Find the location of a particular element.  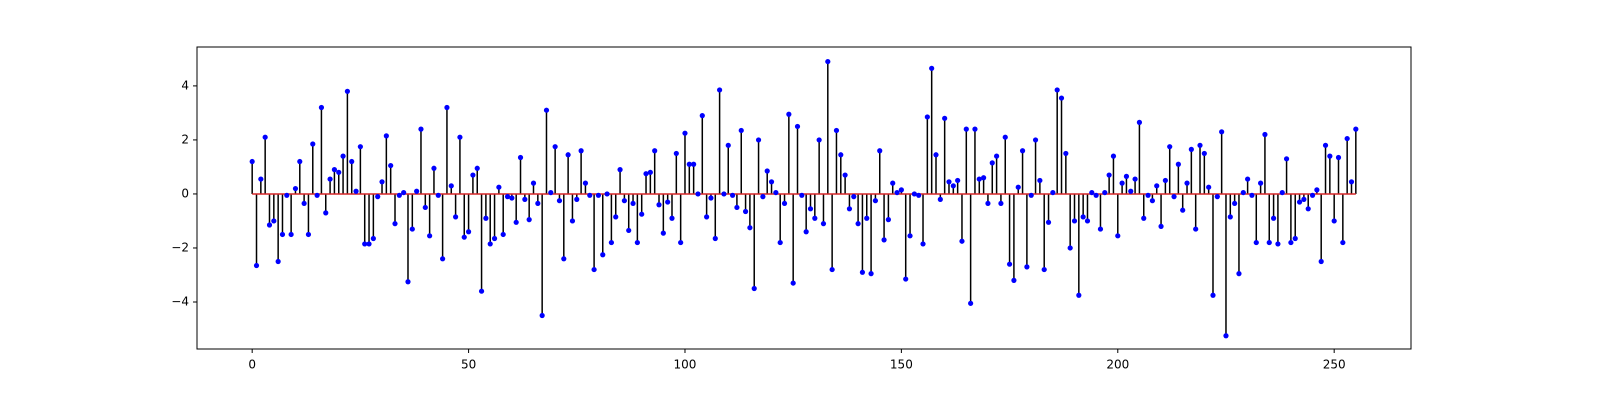

x-tick-label: 150 is located at coordinates (901, 365).